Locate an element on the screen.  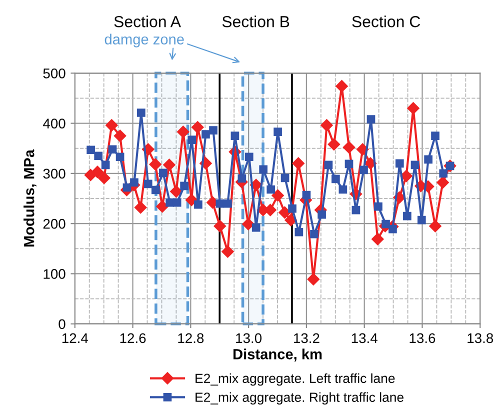
text: Section C is located at coordinates (386, 22).